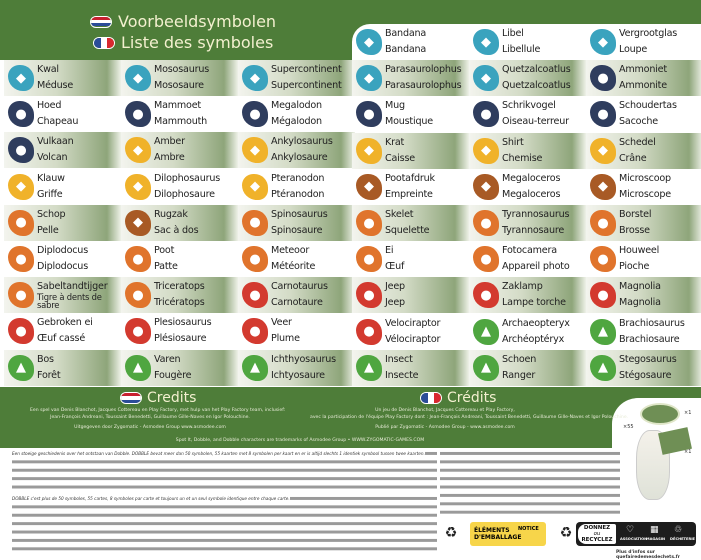  I want to click on symbol-name-fr: Supercontinent, so click(306, 85).